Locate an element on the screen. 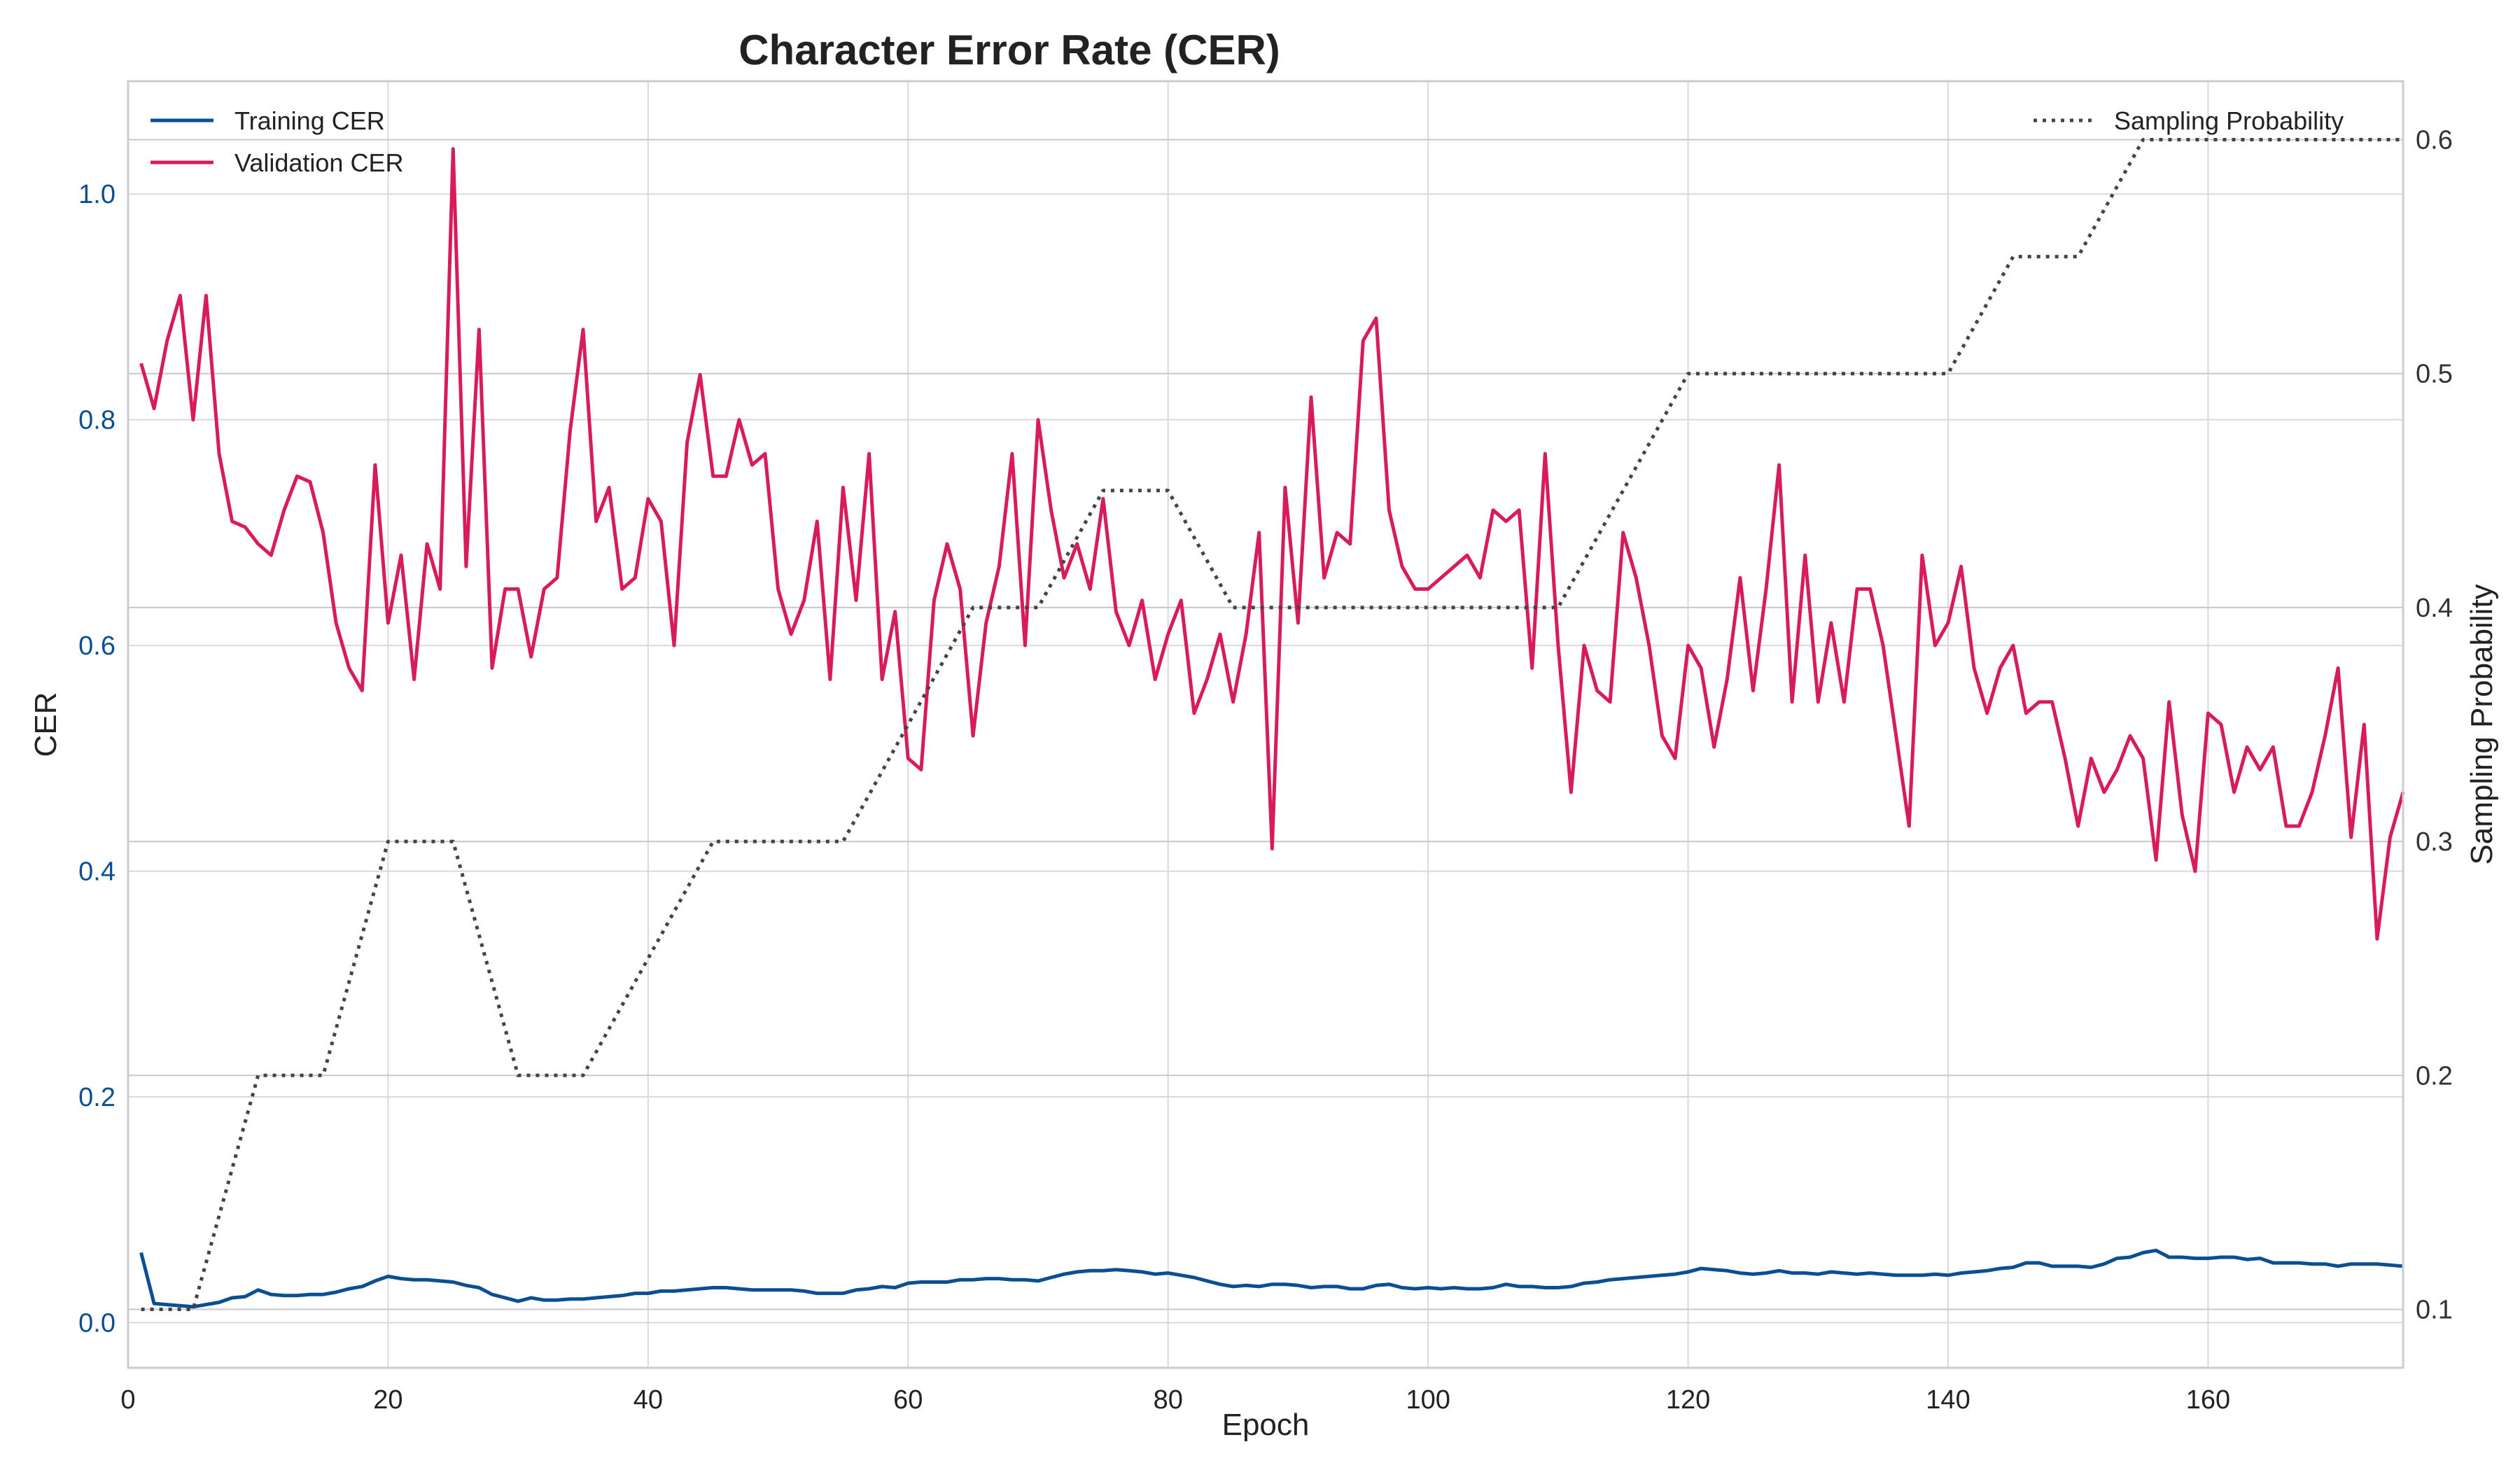 This screenshot has height=1470, width=2520. x-tick-label: 40 is located at coordinates (648, 1400).